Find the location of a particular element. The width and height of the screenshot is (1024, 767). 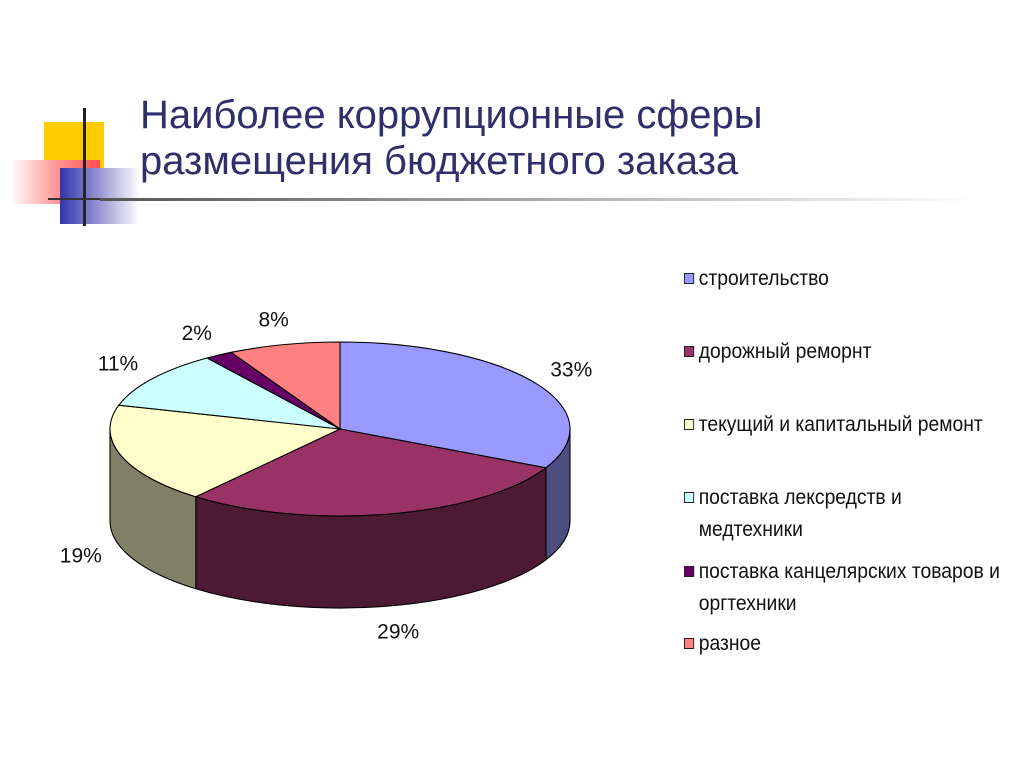

legend-label: разное is located at coordinates (730, 643).